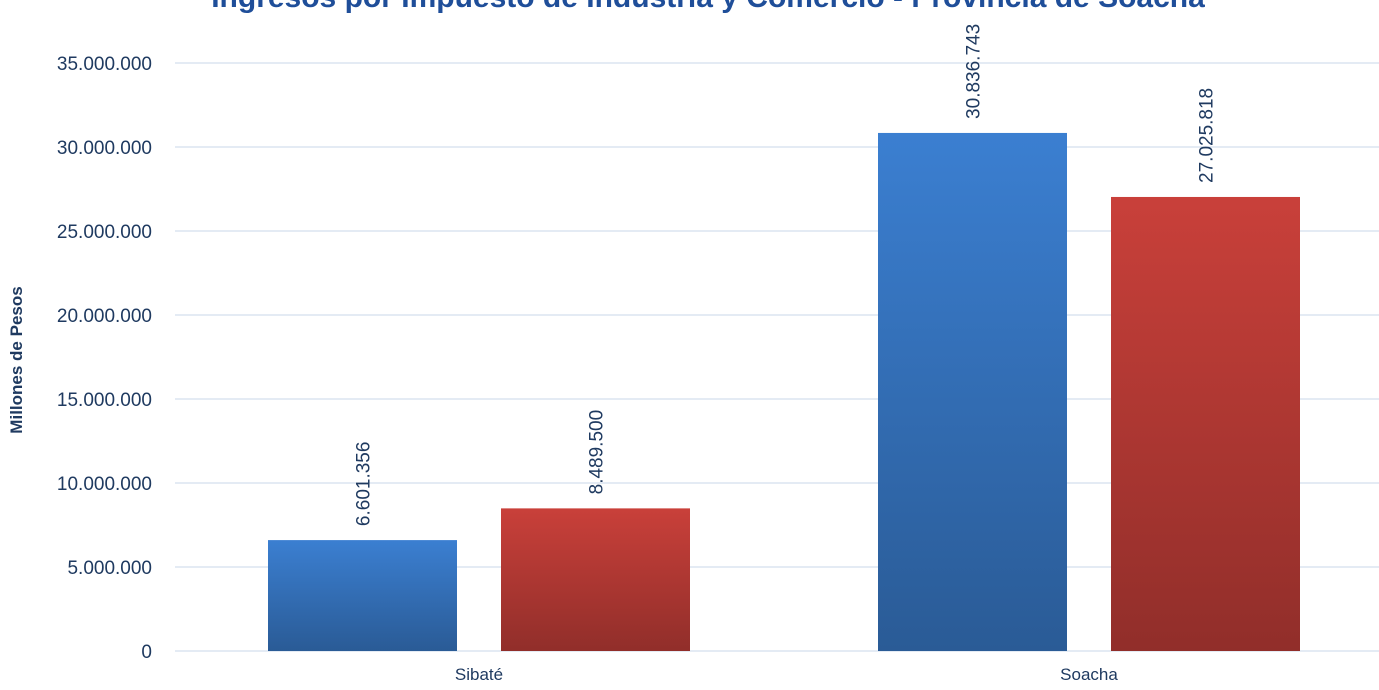 Image resolution: width=1379 pixels, height=690 pixels. What do you see at coordinates (364, 484) in the screenshot?
I see `data-label: 6.601.356` at bounding box center [364, 484].